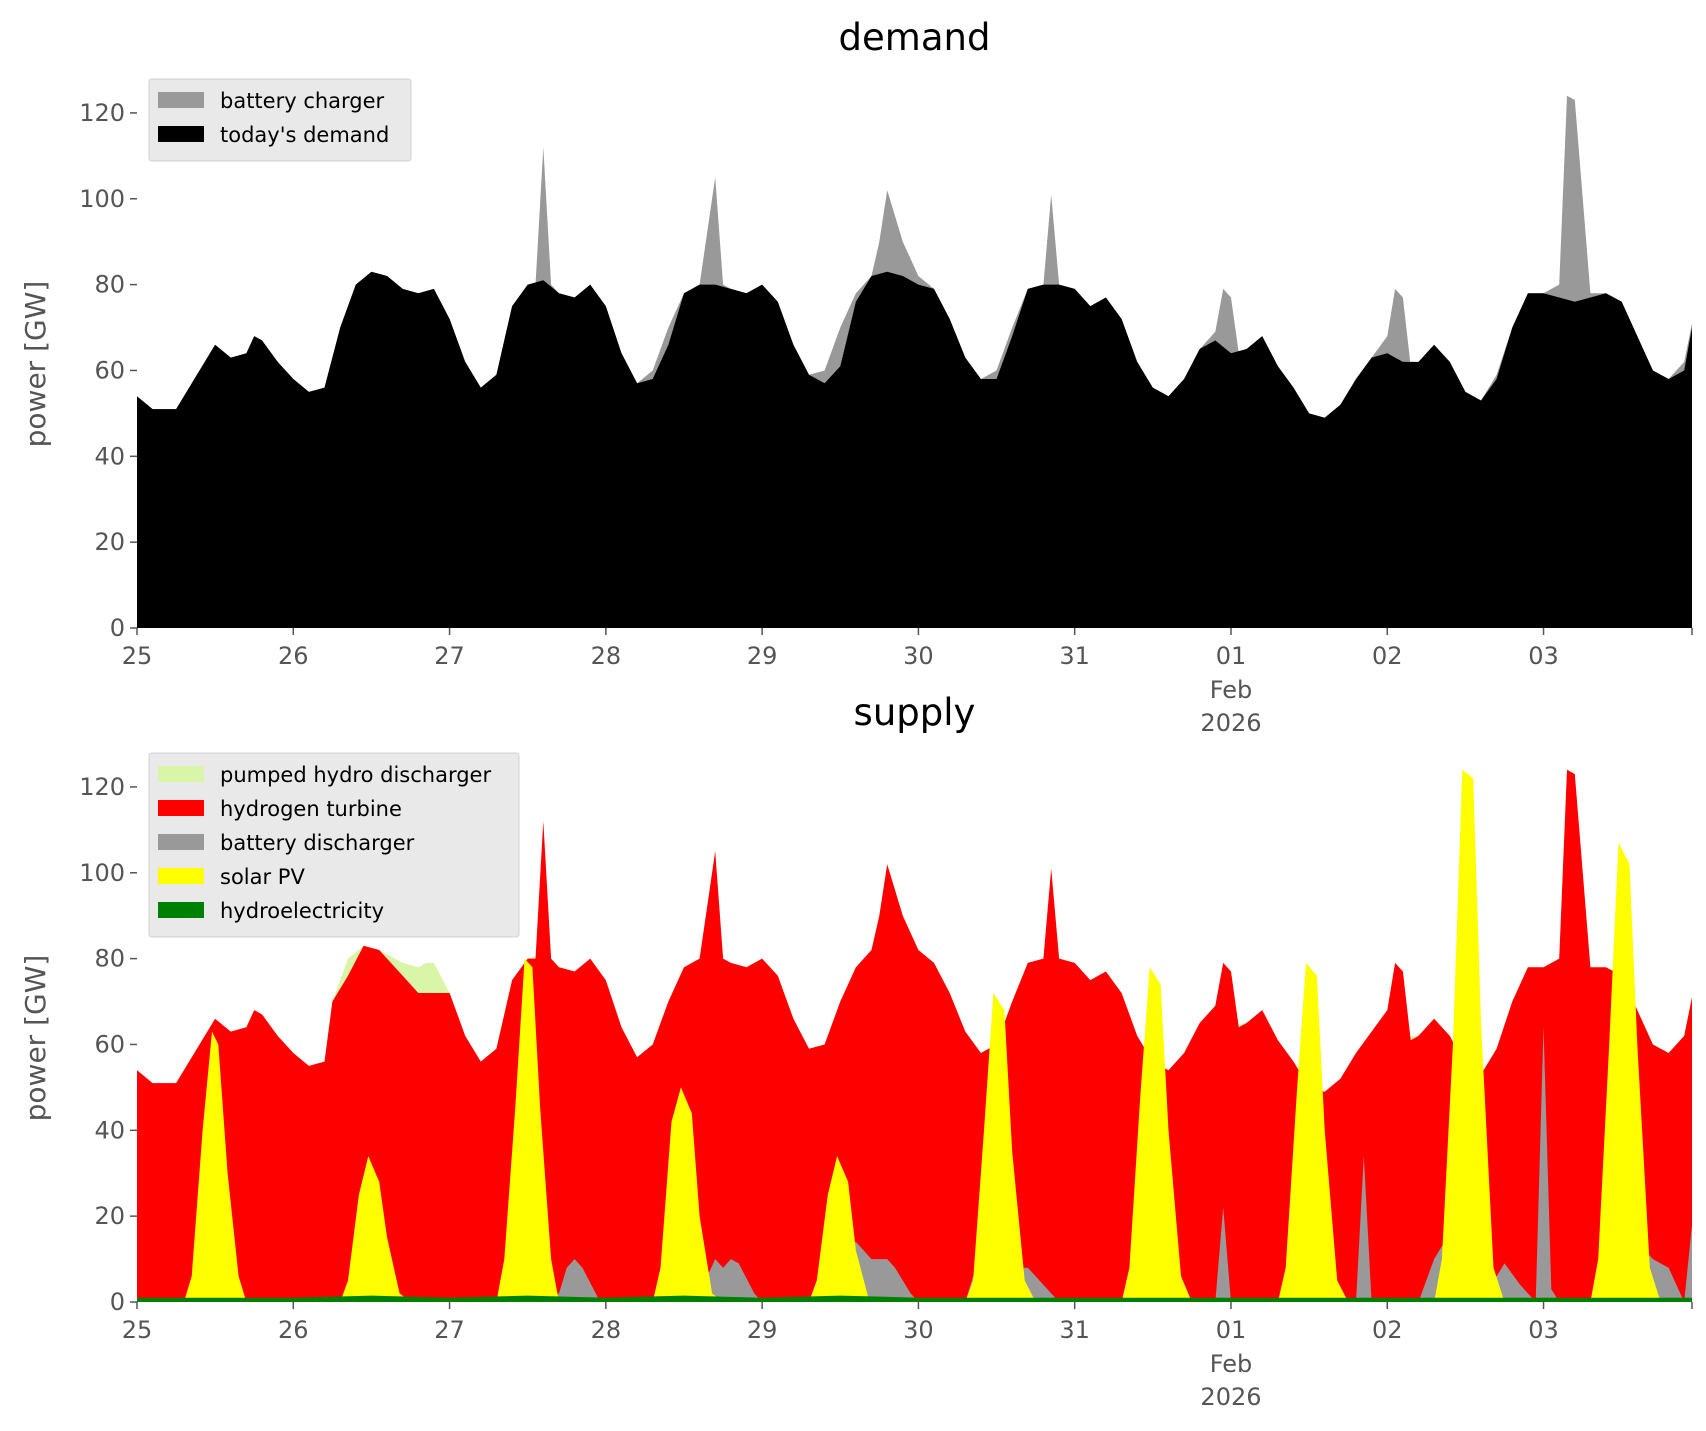 The height and width of the screenshot is (1431, 1706). I want to click on legend: battery charger today's demand, so click(280, 120).